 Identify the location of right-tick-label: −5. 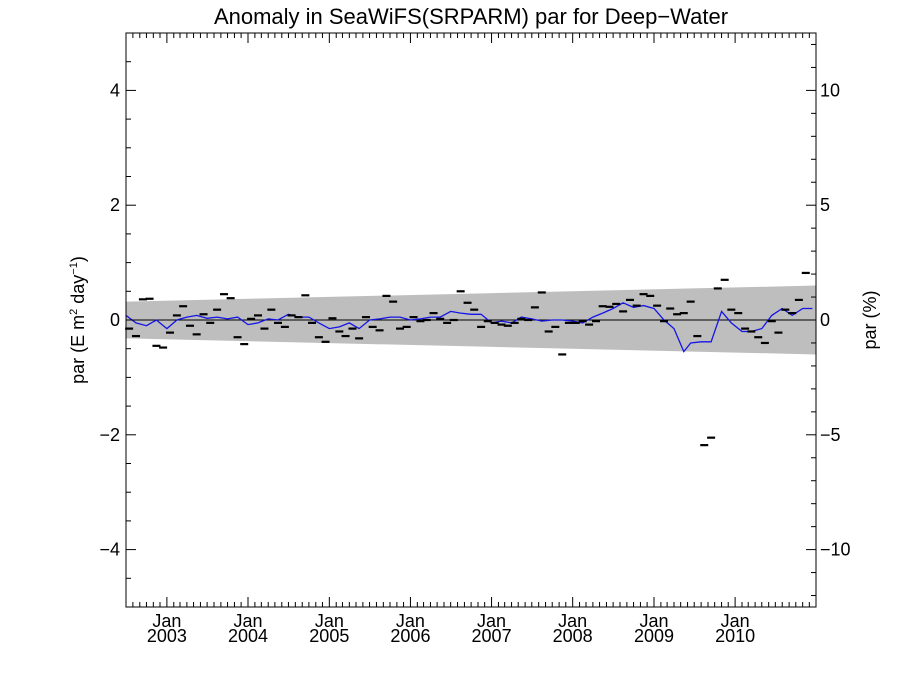
(830, 435).